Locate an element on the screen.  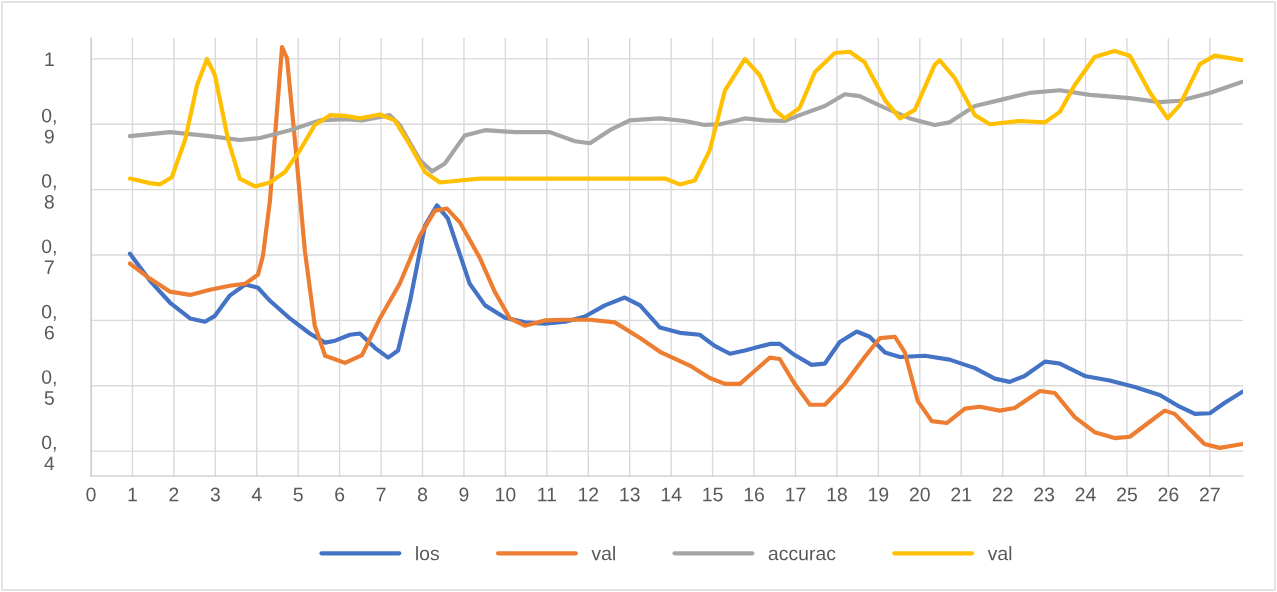
x-tick-label: 23 is located at coordinates (1044, 494).